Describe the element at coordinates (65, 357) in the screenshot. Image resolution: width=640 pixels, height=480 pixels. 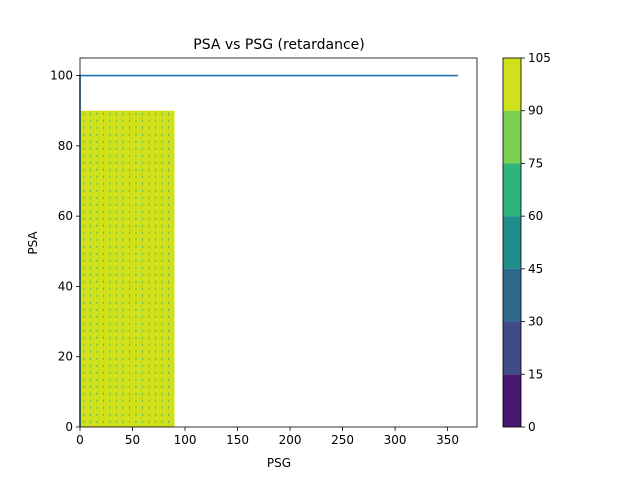
I see `y-tick-label: 20` at that location.